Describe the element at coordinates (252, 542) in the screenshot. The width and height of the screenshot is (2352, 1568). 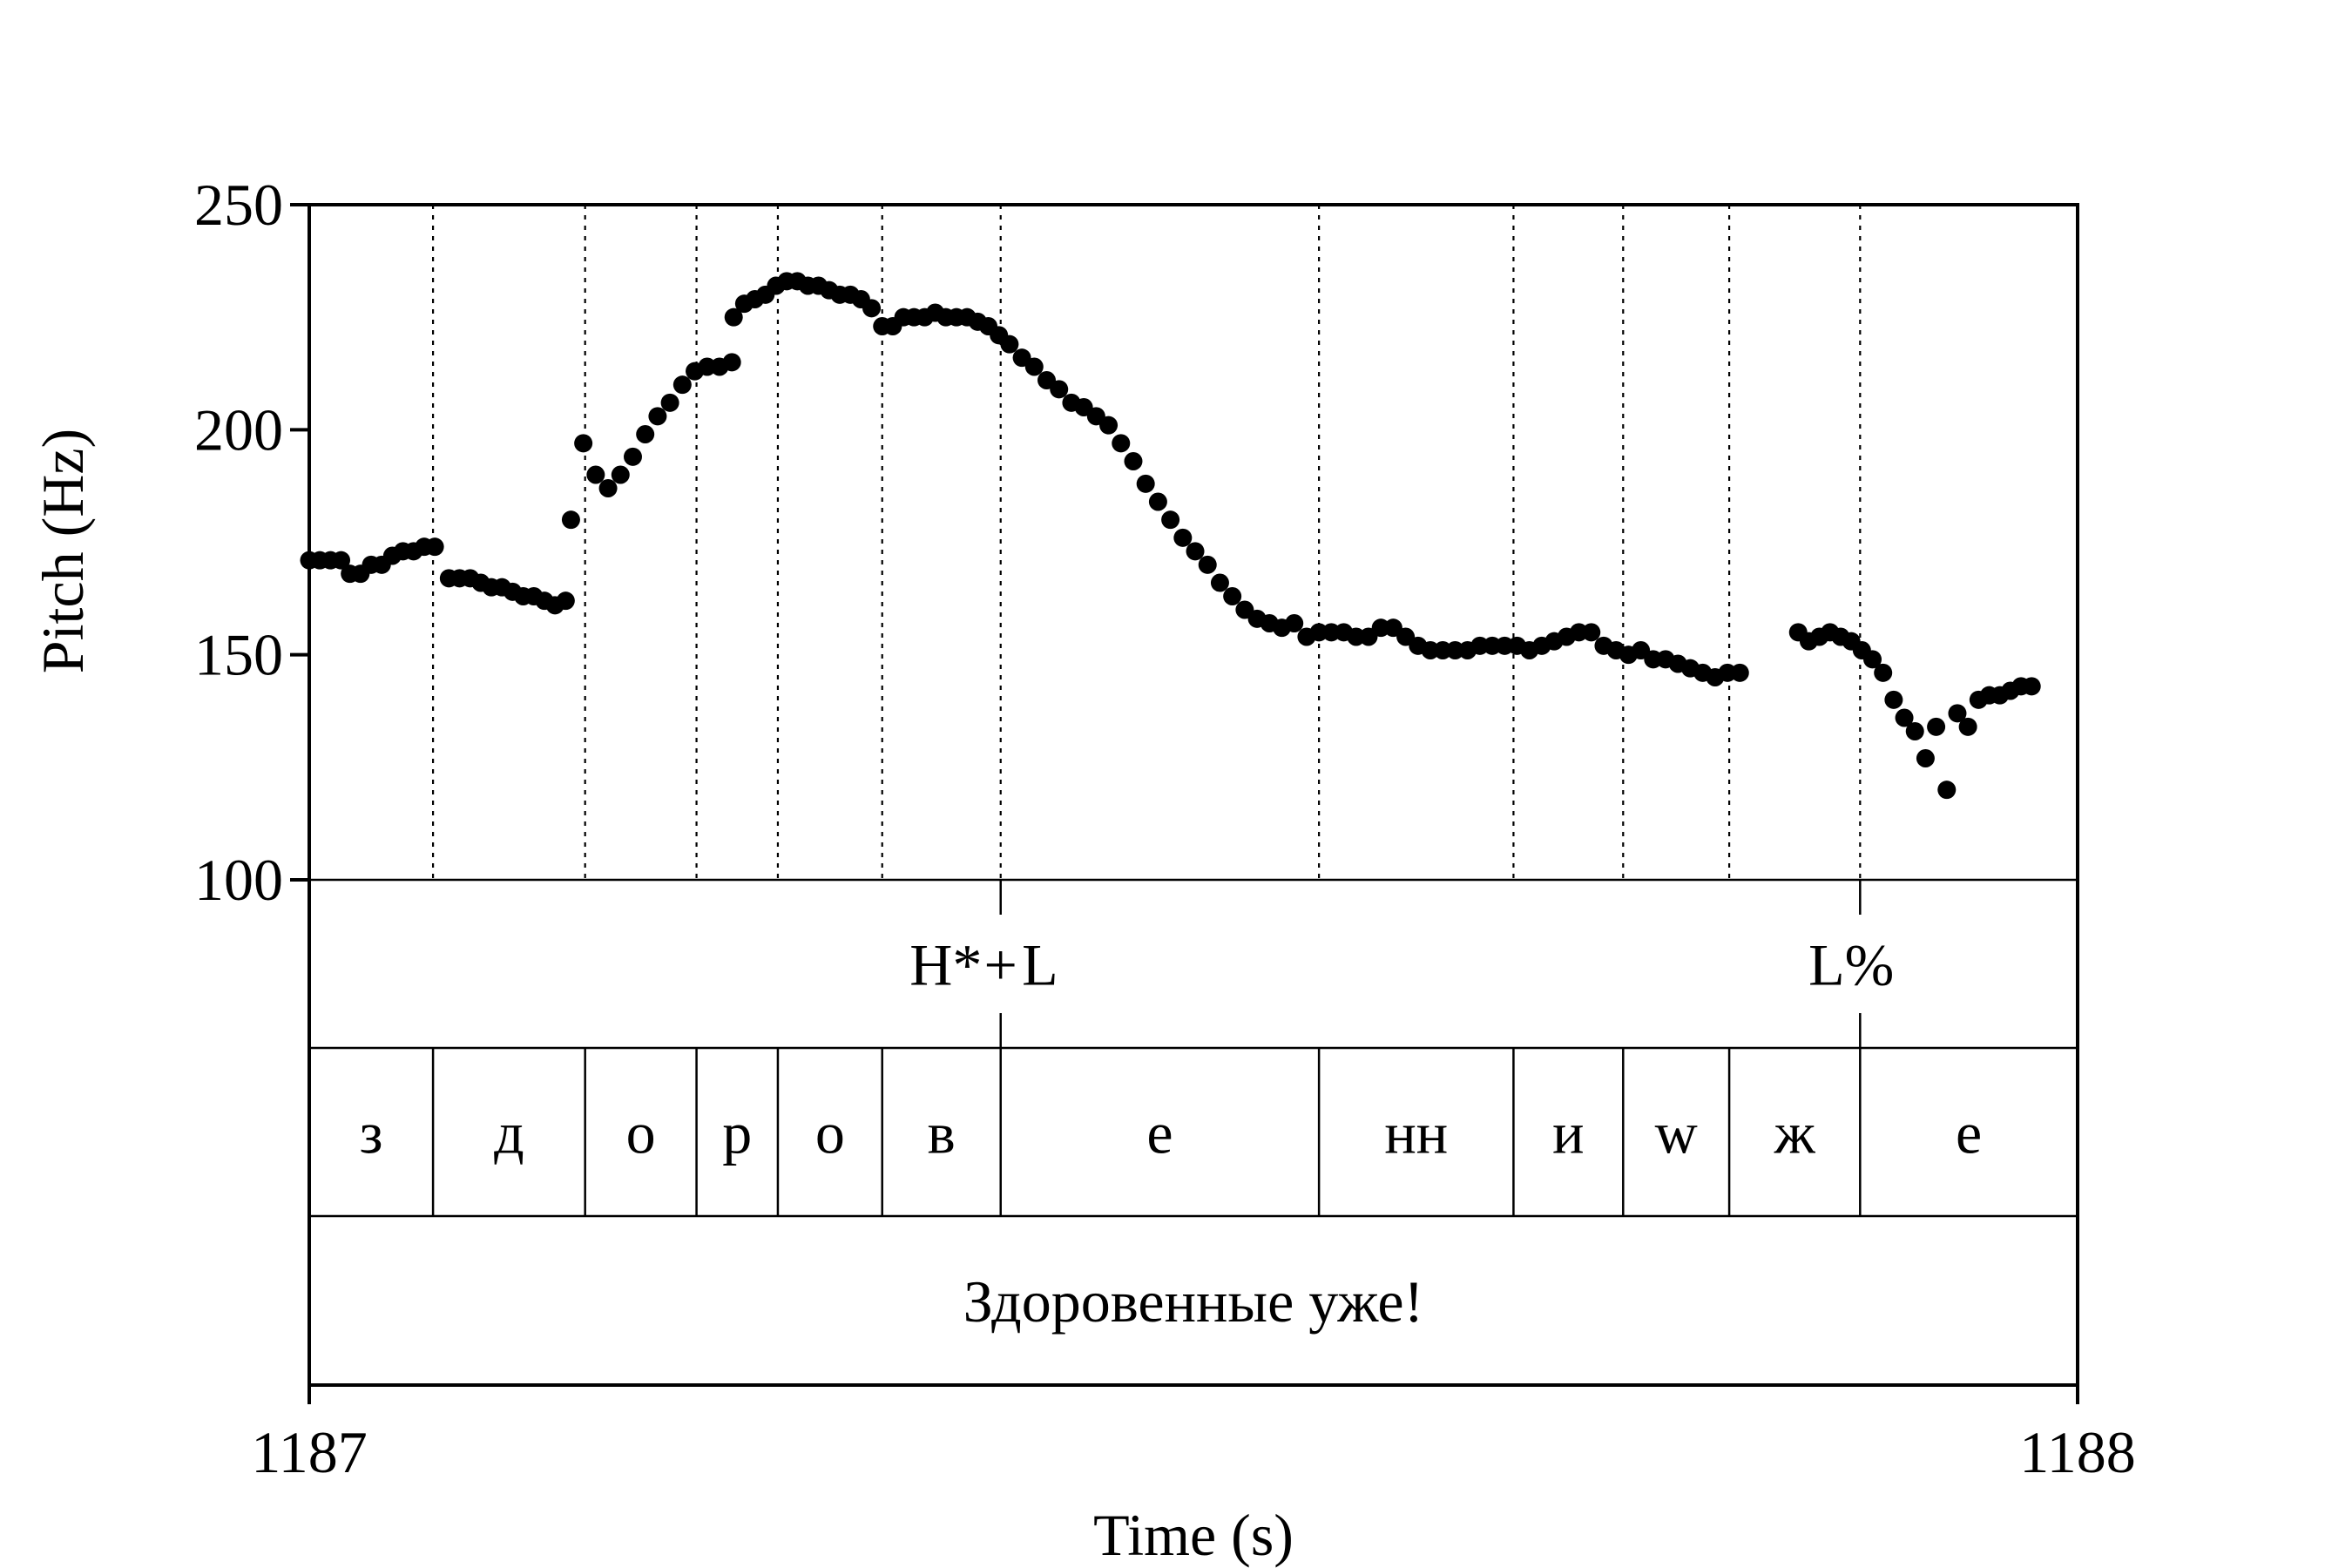
I see `y-axis-ticks: 100 150 200 250` at that location.